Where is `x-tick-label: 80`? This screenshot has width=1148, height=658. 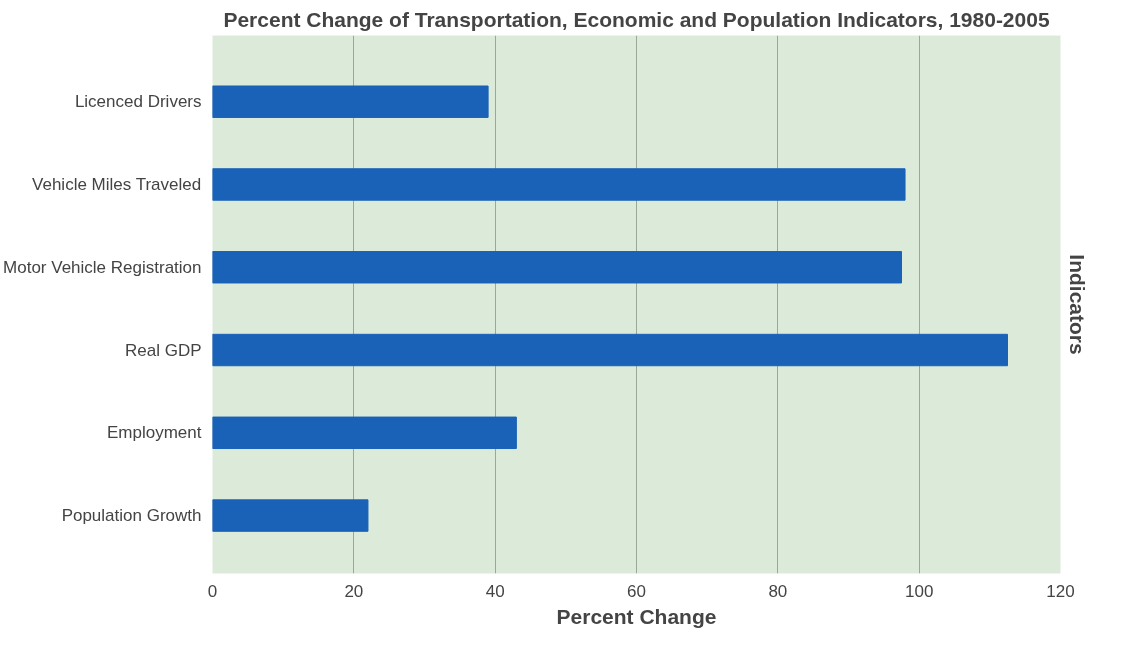
x-tick-label: 80 is located at coordinates (778, 591).